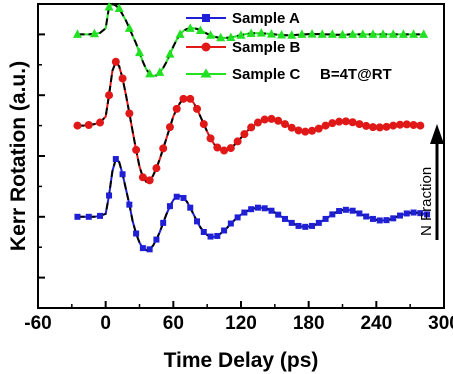  I want to click on n-fraction-annotation: N Fraction, so click(431, 182).